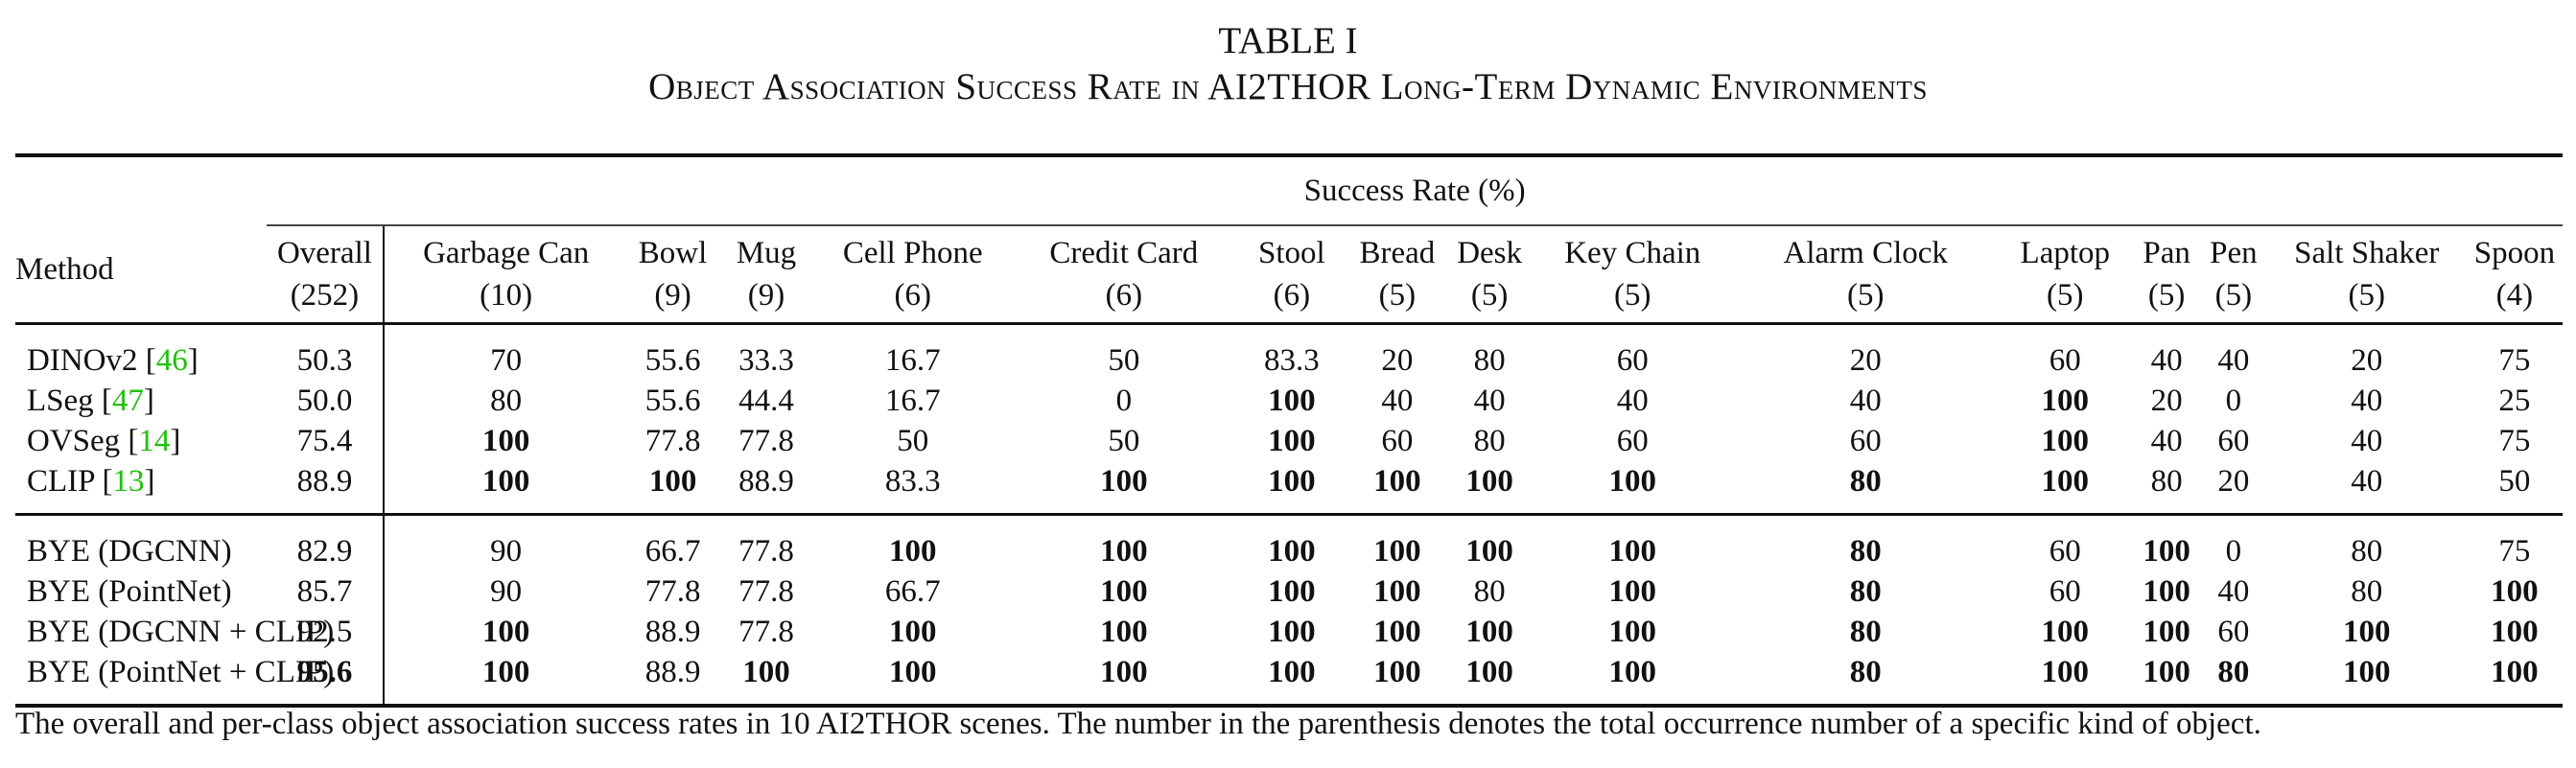  I want to click on value-cell: 90, so click(506, 591).